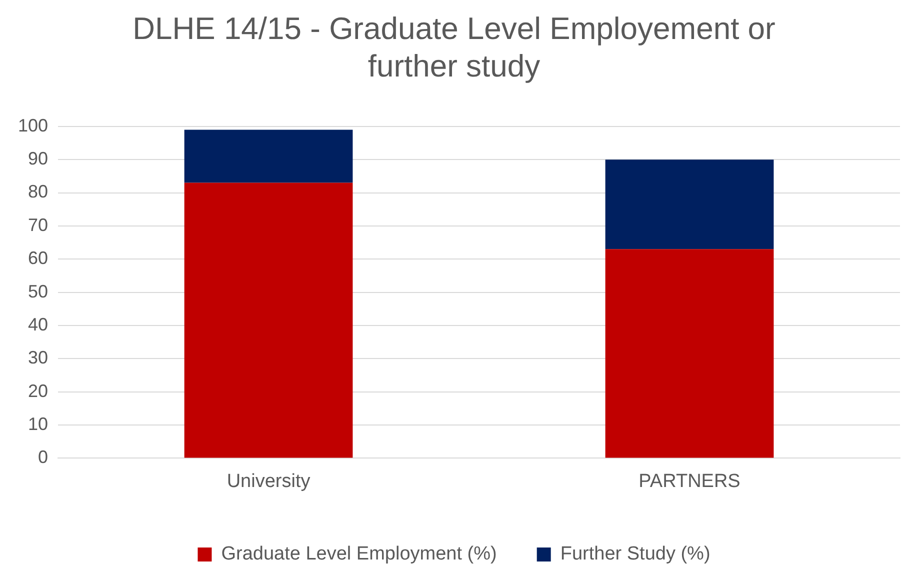 This screenshot has height=574, width=910. Describe the element at coordinates (38, 192) in the screenshot. I see `y-tick-label: 80` at that location.